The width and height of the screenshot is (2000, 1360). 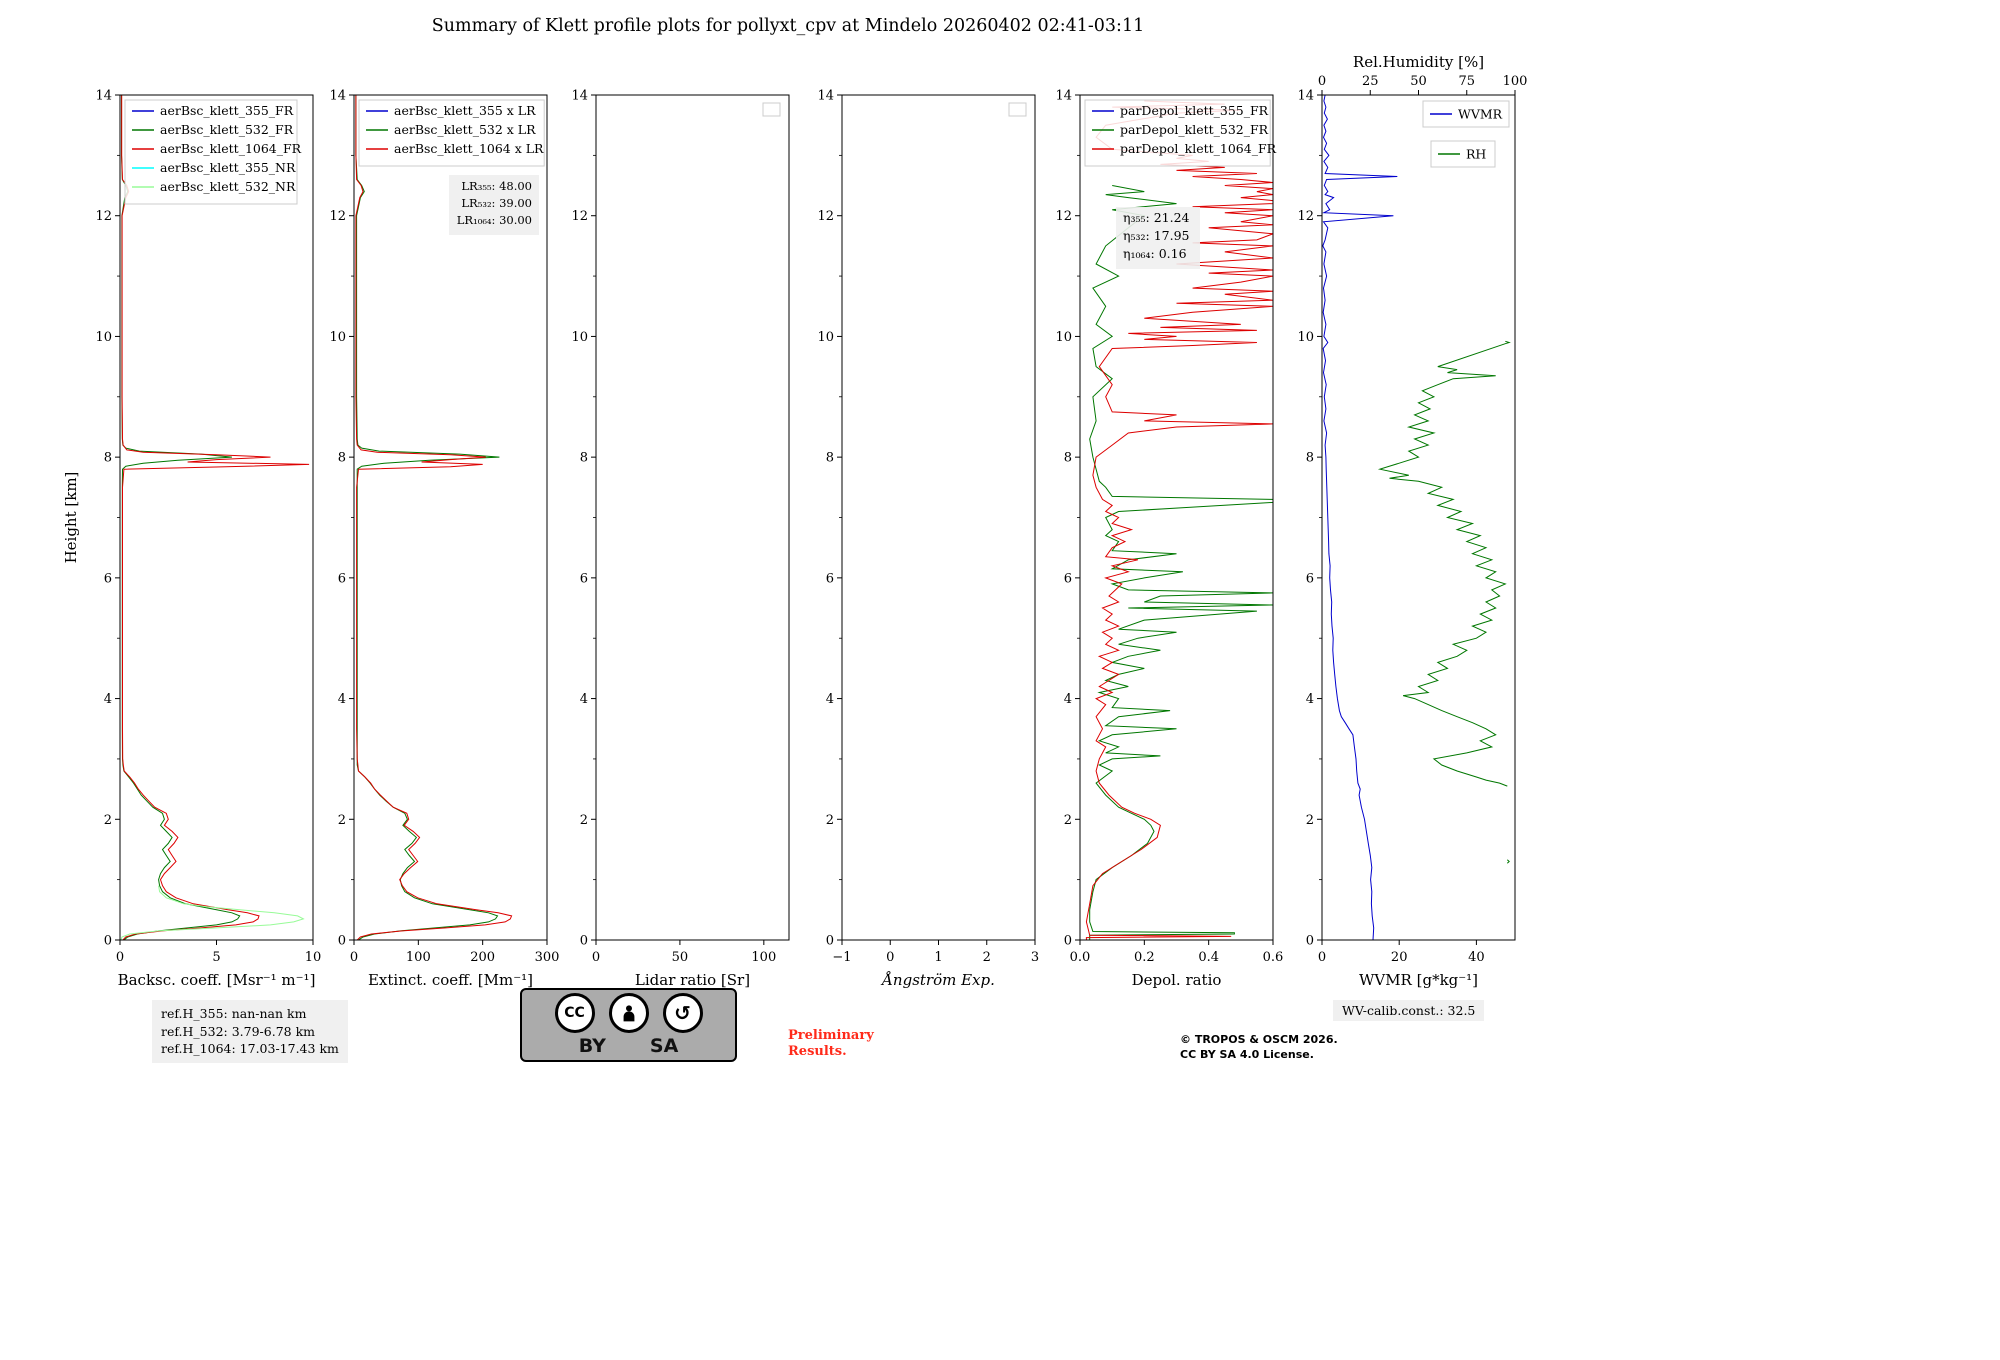 I want to click on ref-height-355: ref.H_355: nan-nan km, so click(x=234, y=1013).